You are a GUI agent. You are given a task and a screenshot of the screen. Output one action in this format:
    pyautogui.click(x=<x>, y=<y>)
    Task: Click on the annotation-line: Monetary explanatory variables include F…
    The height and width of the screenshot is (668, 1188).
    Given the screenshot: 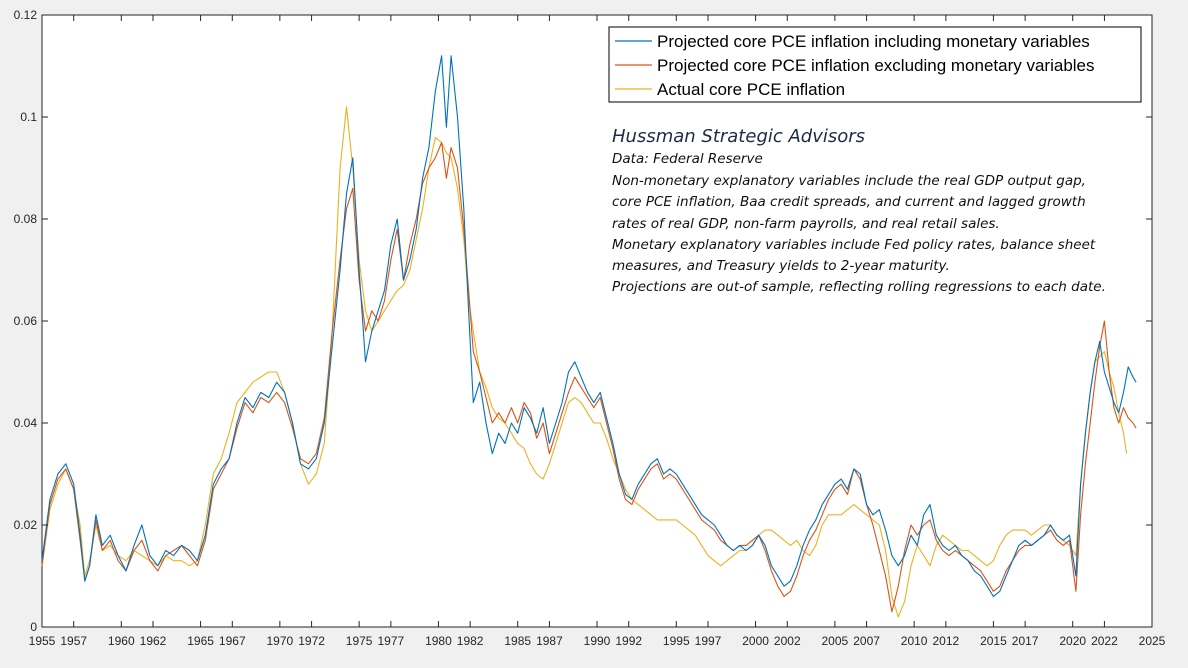 What is the action you would take?
    pyautogui.click(x=854, y=245)
    